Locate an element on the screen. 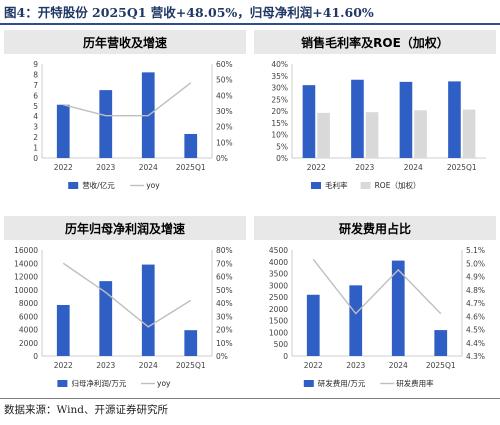  y-tick-label-left: 2 is located at coordinates (35, 137).